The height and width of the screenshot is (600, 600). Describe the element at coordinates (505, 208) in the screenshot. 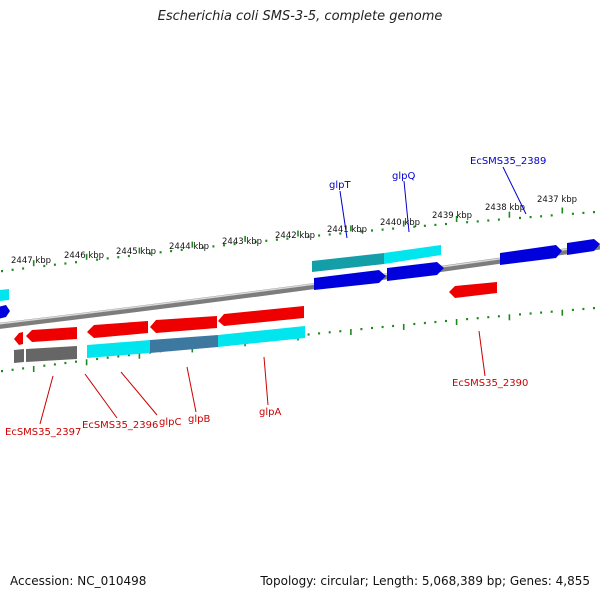

I see `scale-label: 2438 kbp` at that location.